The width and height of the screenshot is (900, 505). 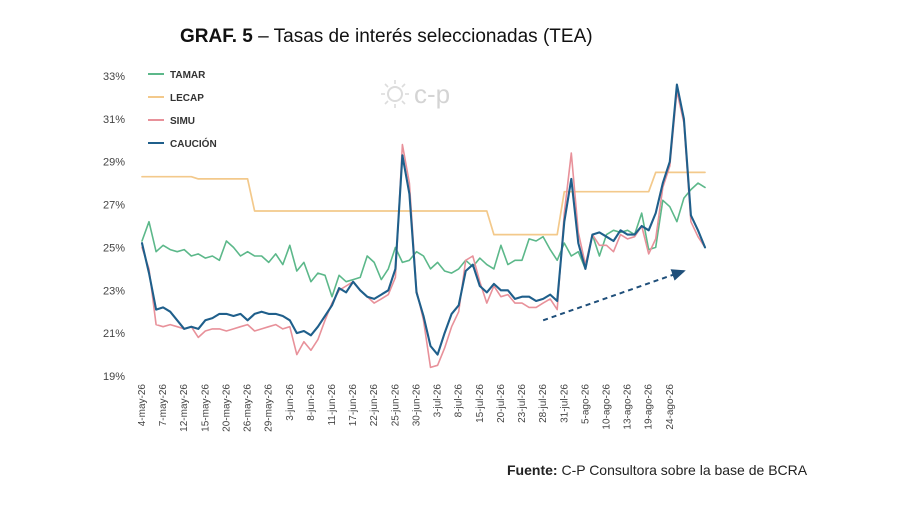 I want to click on x-tick-label: 8-jun-26, so click(x=311, y=402).